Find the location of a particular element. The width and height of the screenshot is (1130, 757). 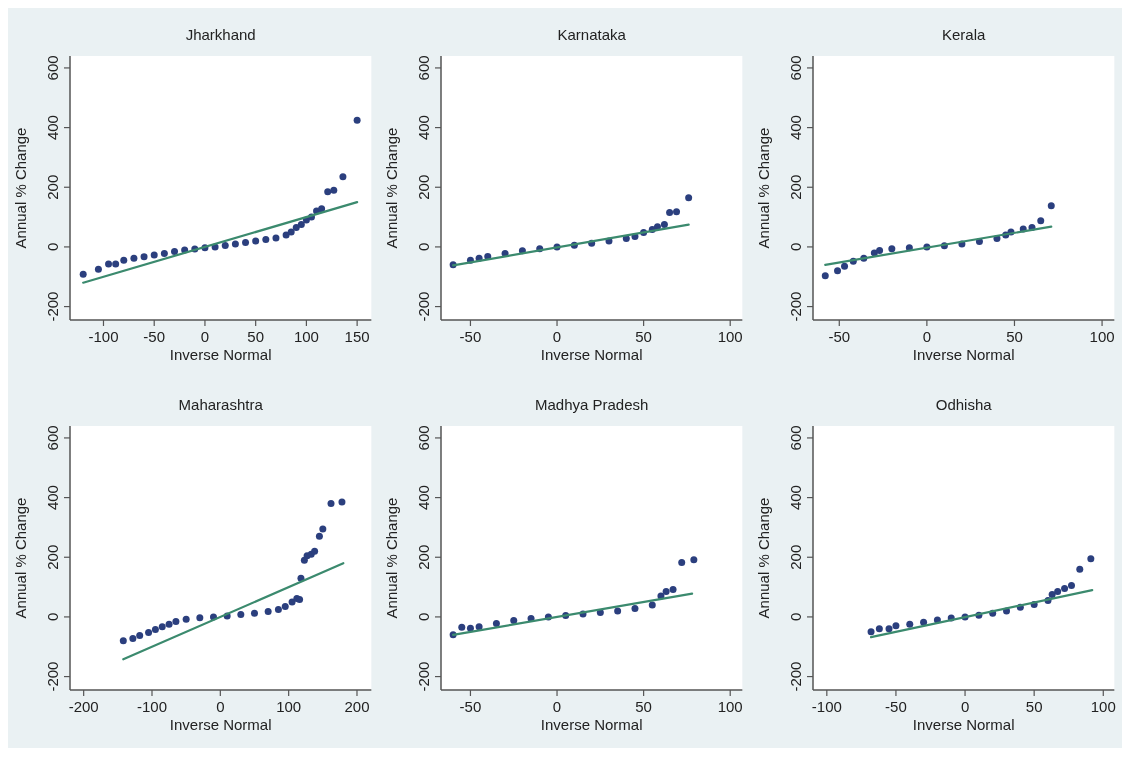

chart-title: Karnataka is located at coordinates (592, 34).